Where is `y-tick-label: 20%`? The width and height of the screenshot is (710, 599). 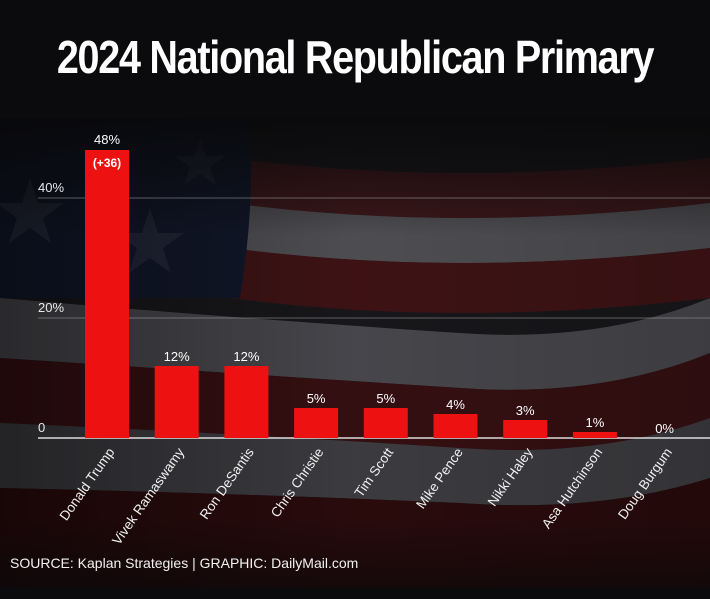
y-tick-label: 20% is located at coordinates (51, 307).